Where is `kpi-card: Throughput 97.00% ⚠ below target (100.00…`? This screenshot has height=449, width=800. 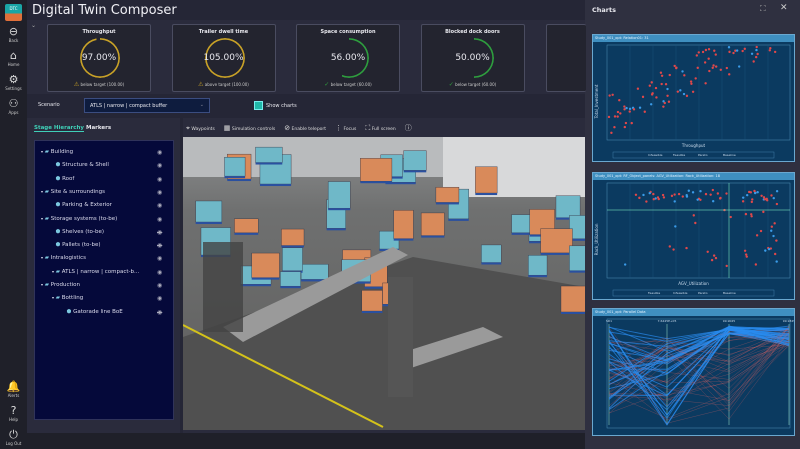 kpi-card: Throughput 97.00% ⚠ below target (100.00… is located at coordinates (99, 58).